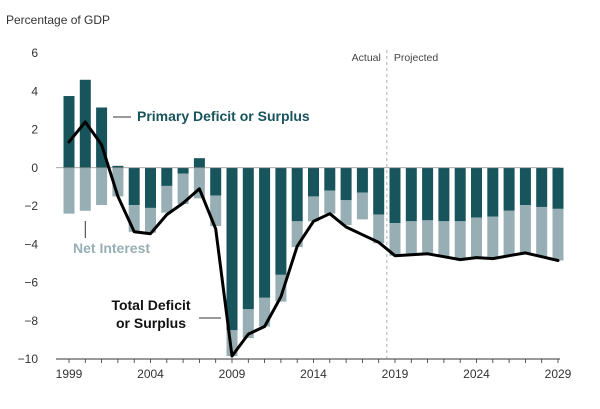  I want to click on x-ticks: 1999 2004 2009 2014 2019 2024 2029, so click(314, 370).